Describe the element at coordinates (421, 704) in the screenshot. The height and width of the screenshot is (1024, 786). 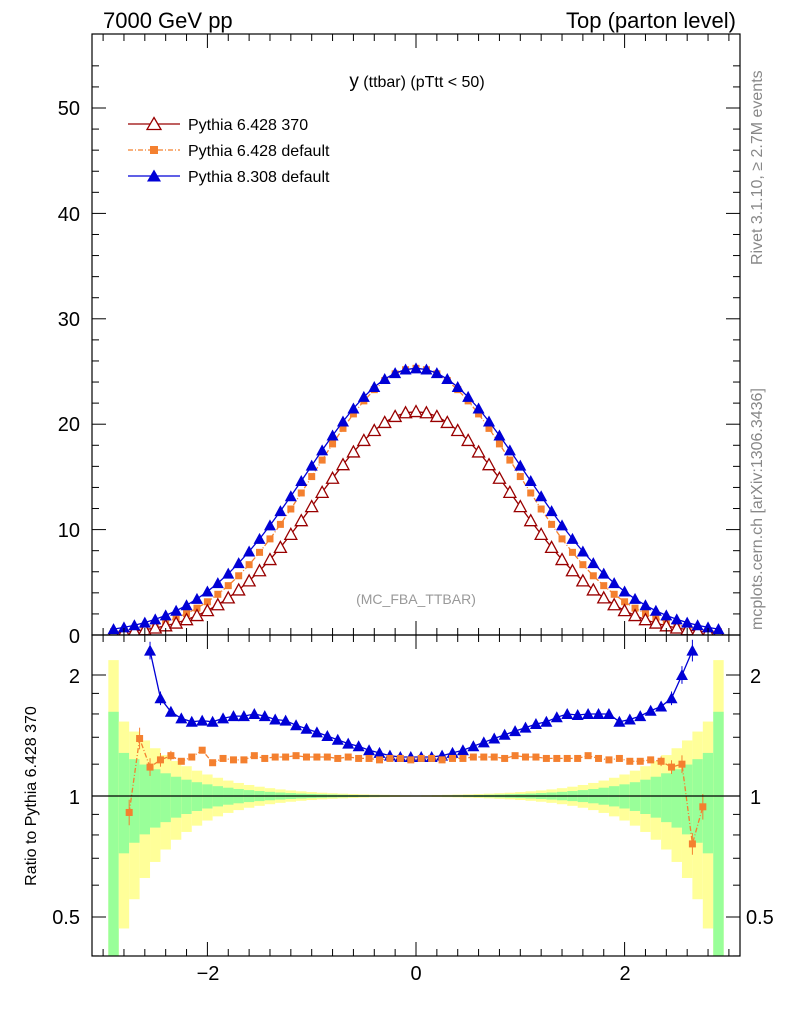
I see `ratio-series-line` at that location.